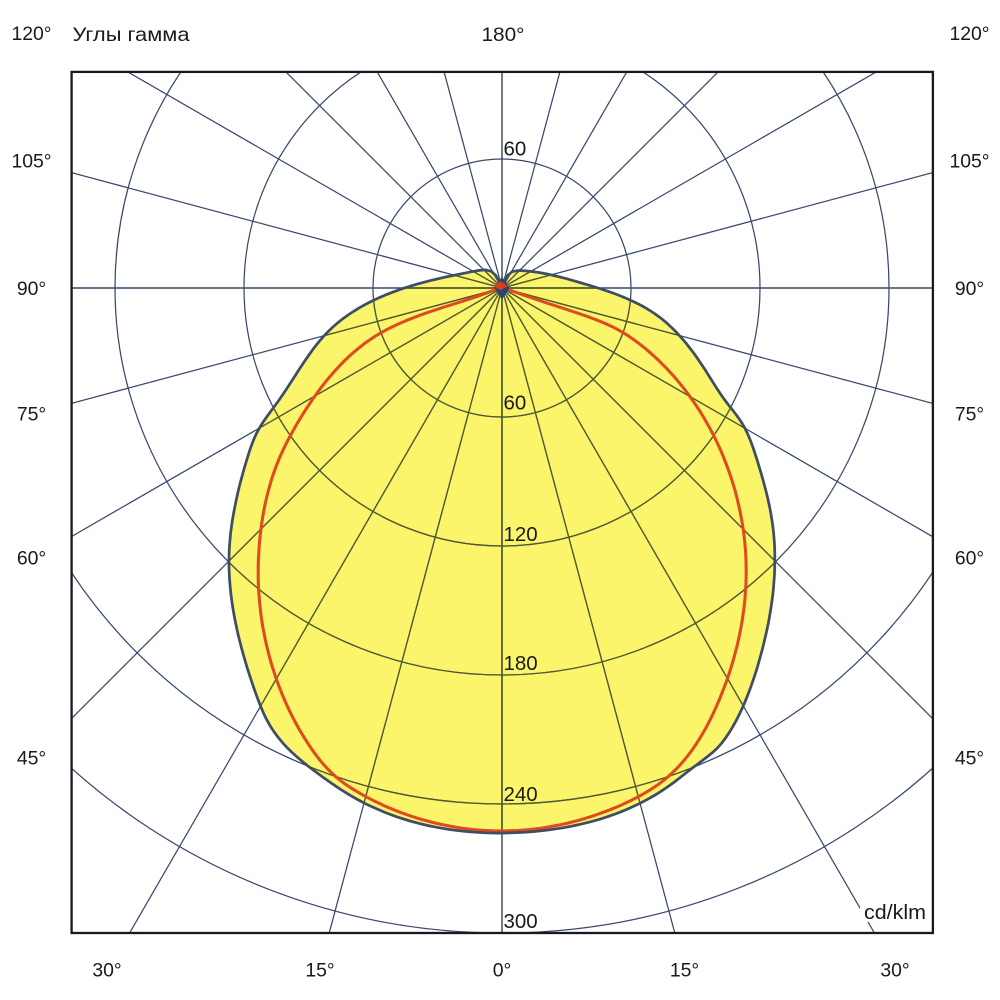 The width and height of the screenshot is (1000, 1000). I want to click on svg-text: 300, so click(521, 921).